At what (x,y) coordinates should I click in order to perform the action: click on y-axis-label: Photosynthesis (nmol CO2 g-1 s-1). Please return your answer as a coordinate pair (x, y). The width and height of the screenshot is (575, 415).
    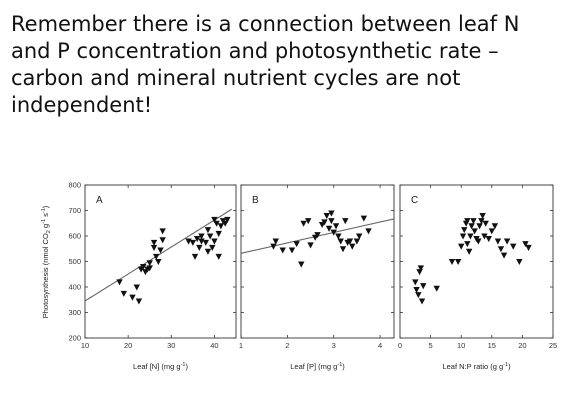
    Looking at the image, I should click on (46, 261).